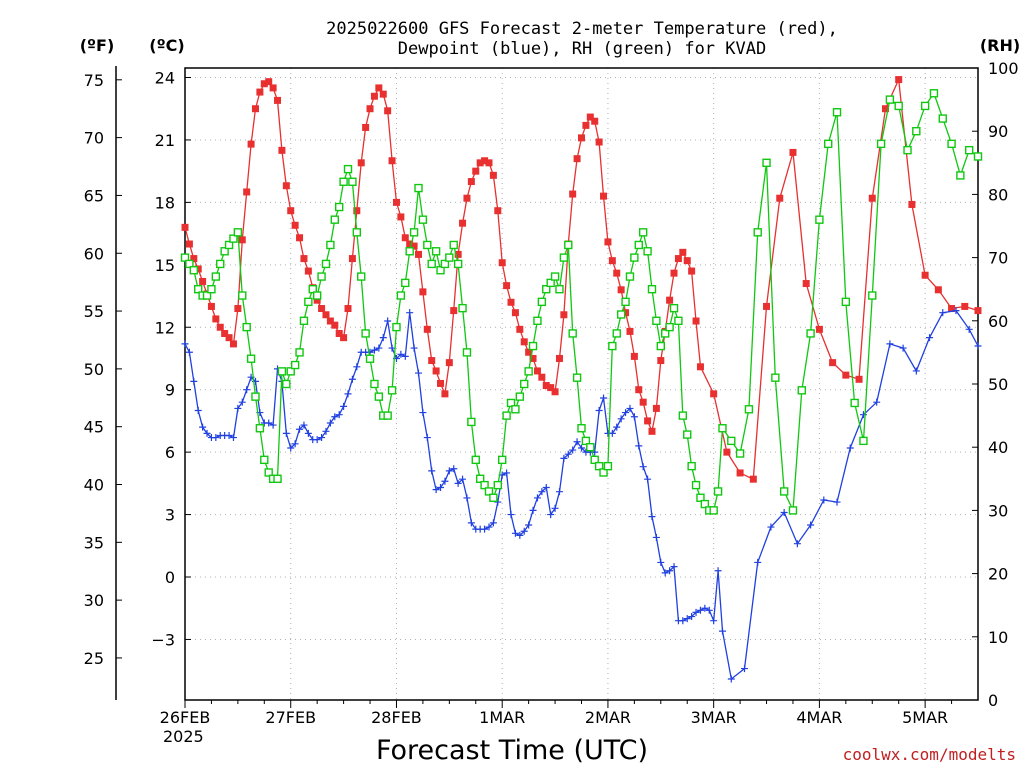 This screenshot has width=1024, height=768. What do you see at coordinates (998, 447) in the screenshot?
I see `rh-tick-label: 40` at bounding box center [998, 447].